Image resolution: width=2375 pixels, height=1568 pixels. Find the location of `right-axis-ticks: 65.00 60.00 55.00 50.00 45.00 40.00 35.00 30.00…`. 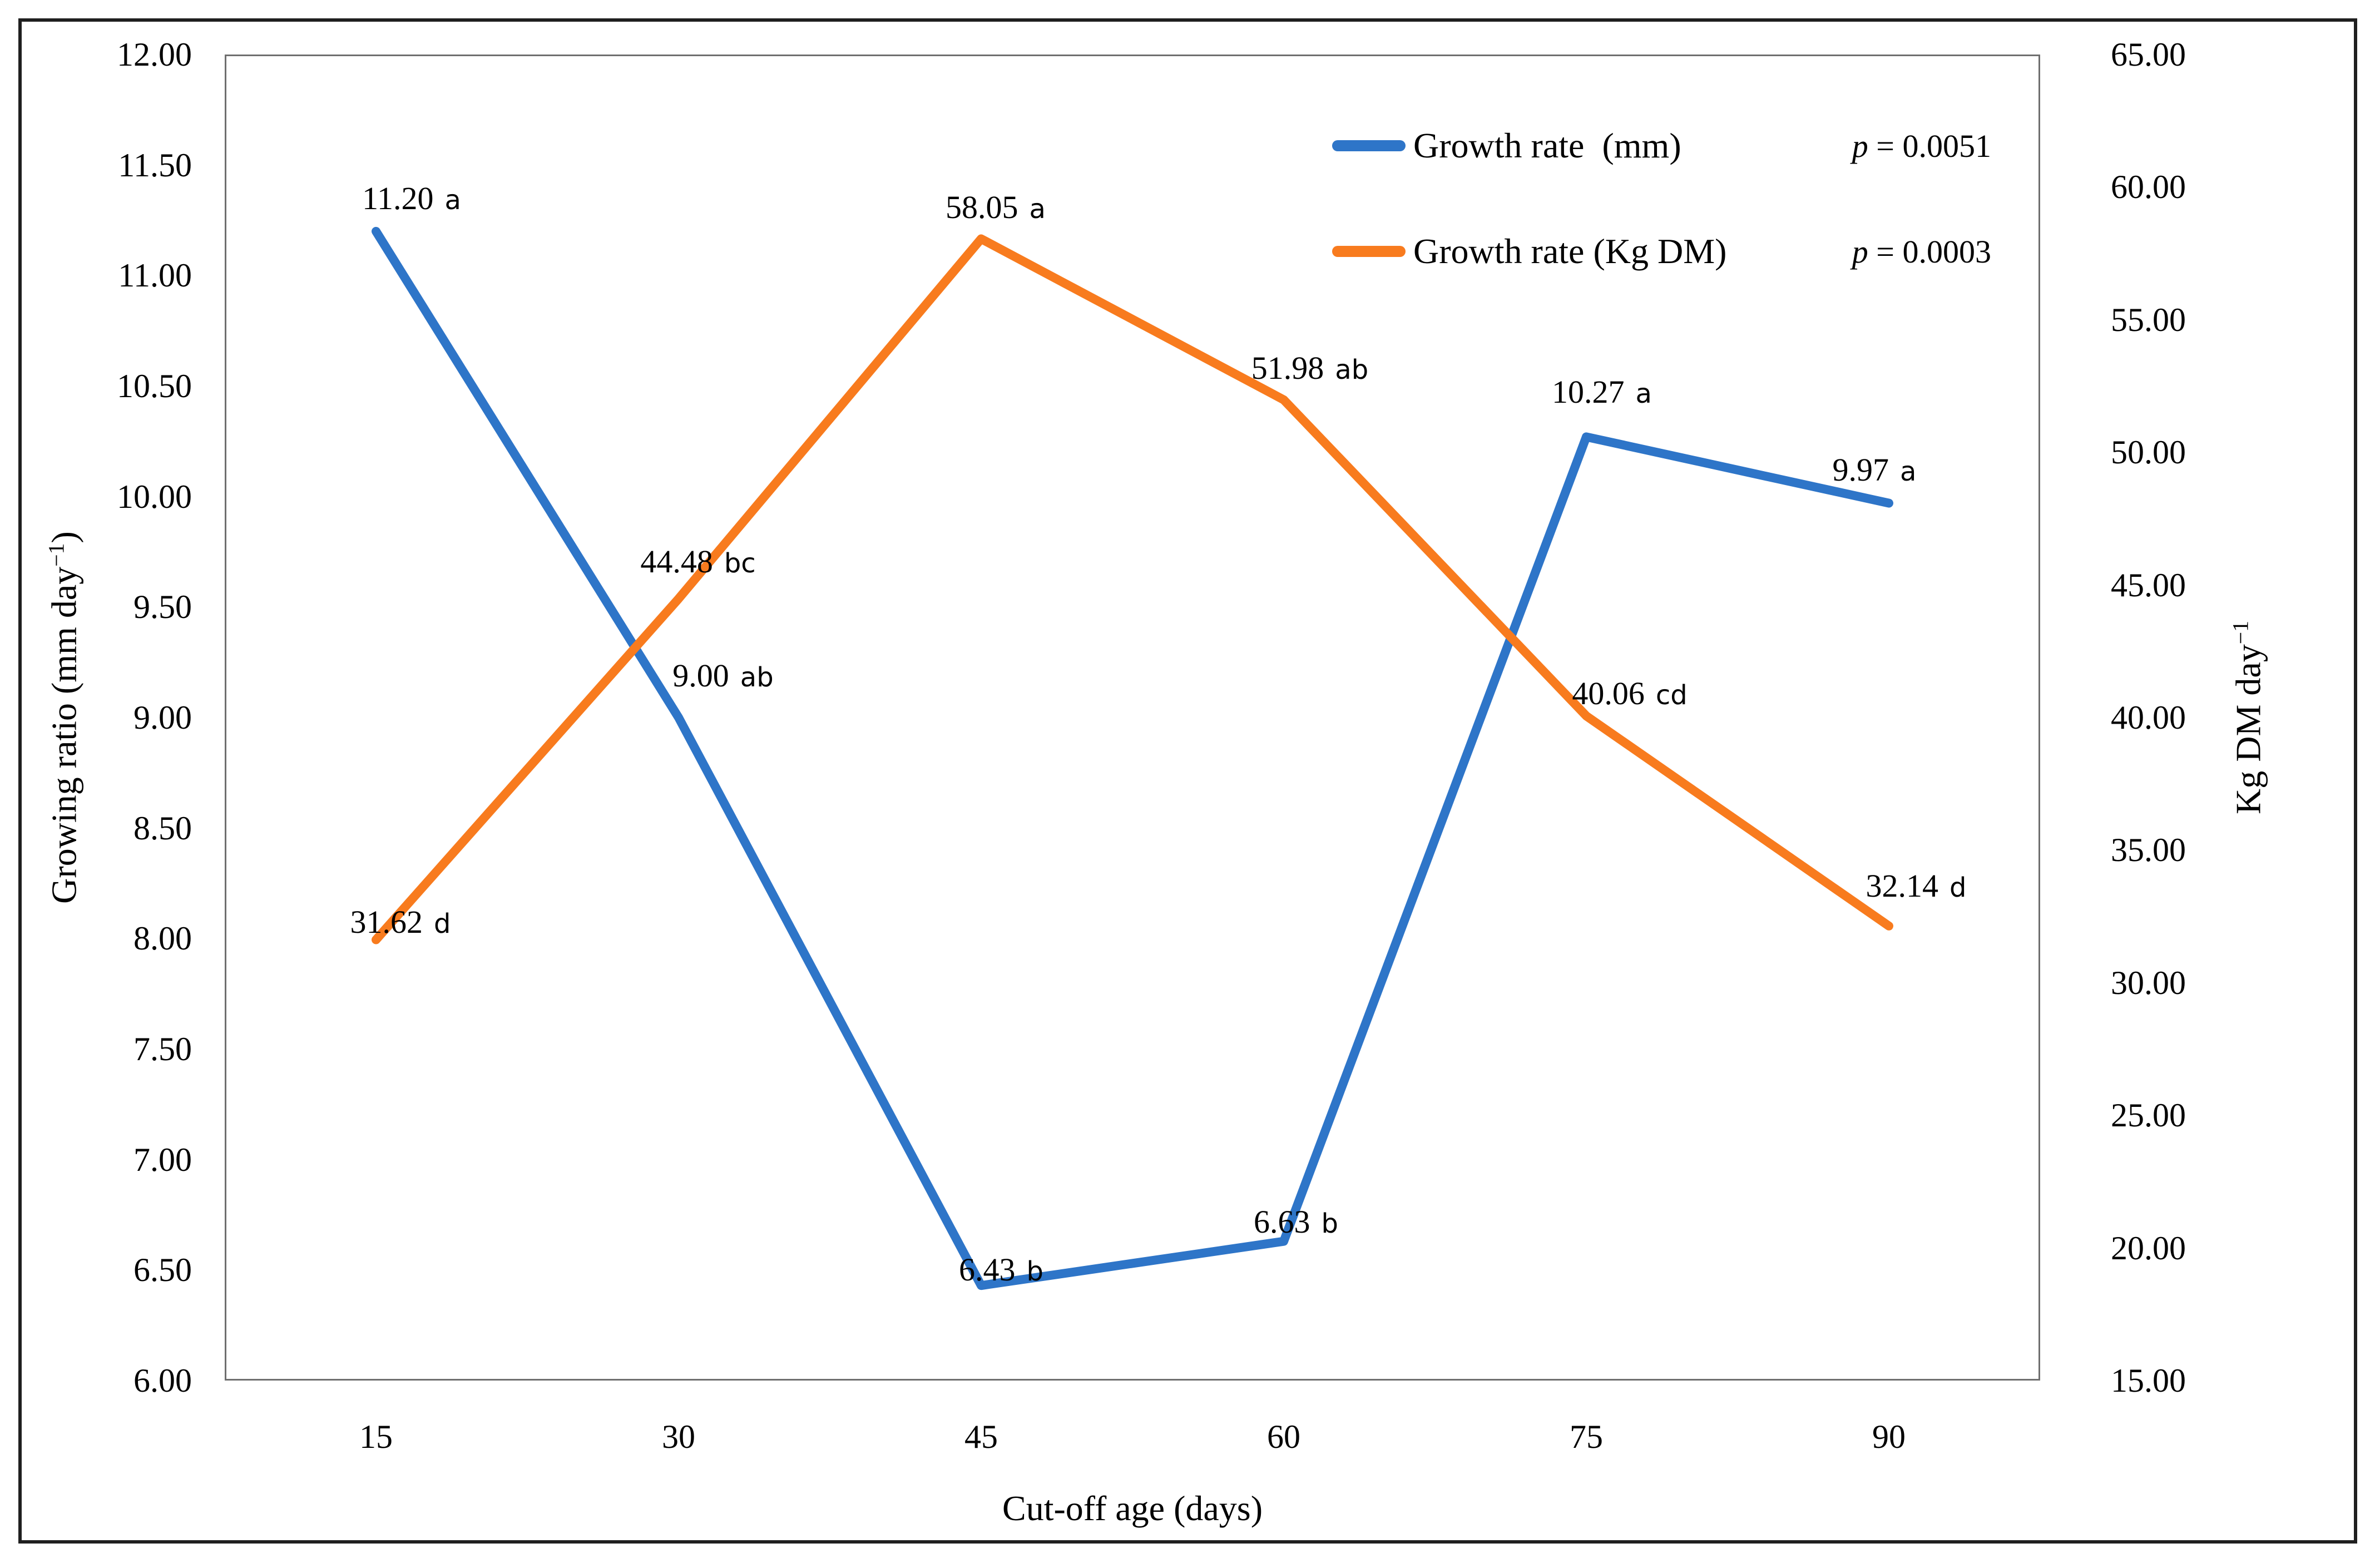

right-axis-ticks: 65.00 60.00 55.00 50.00 45.00 40.00 35.00 30.00… is located at coordinates (2227, 784).